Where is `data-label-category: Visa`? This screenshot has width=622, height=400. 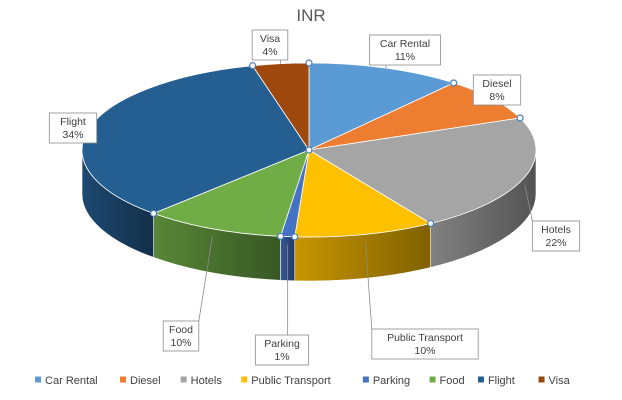 data-label-category: Visa is located at coordinates (270, 39).